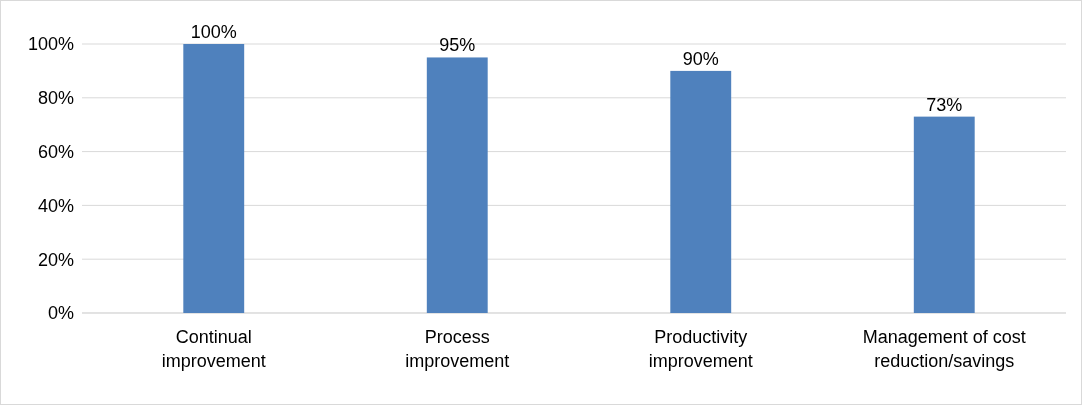 The image size is (1082, 405). I want to click on x-tick-label: Process improvement, so click(457, 349).